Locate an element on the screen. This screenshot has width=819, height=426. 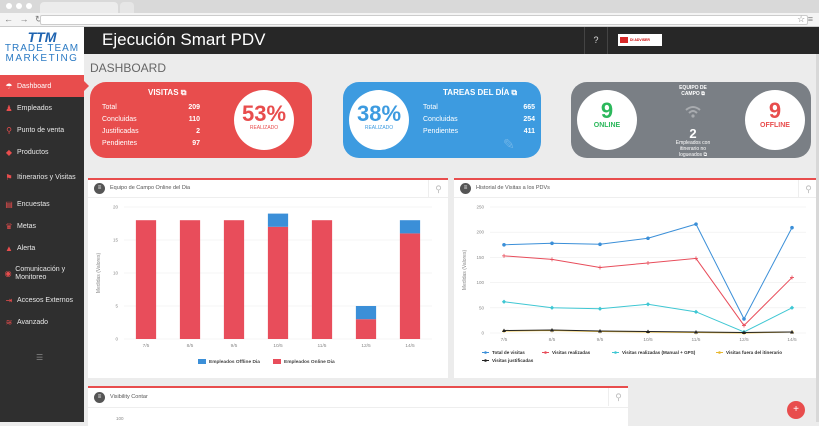
panel-header: ≡ Equipo de Campo Online del Dia ⚲ is located at coordinates (268, 189).